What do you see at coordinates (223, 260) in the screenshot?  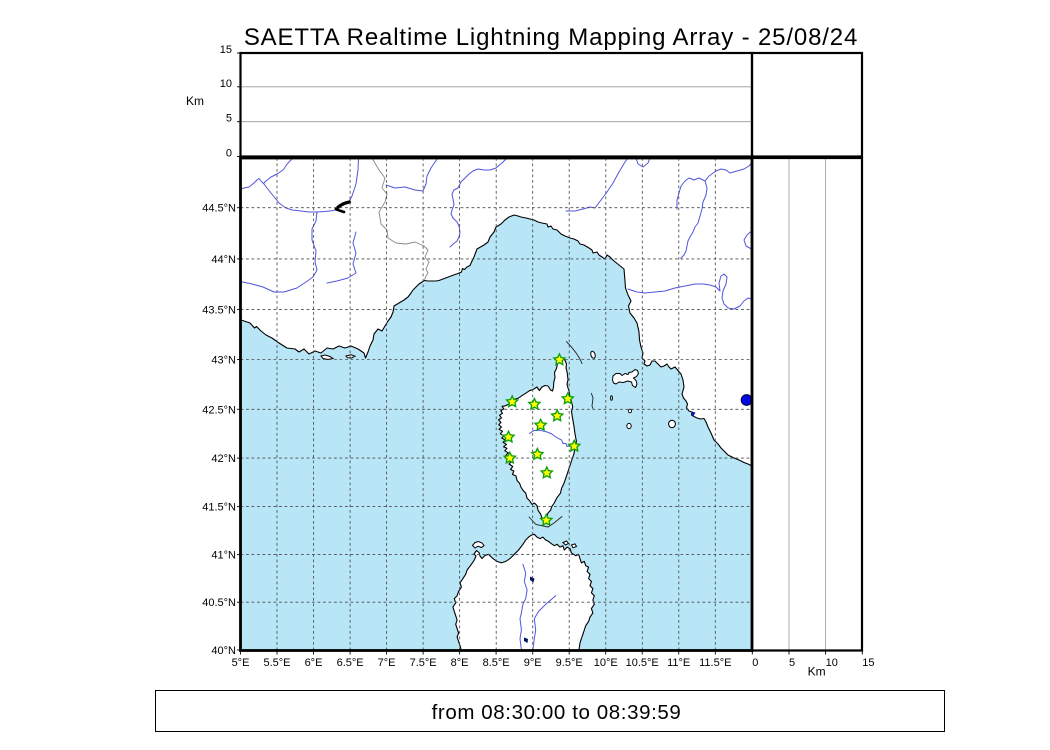 I see `svg-text: 44°N` at bounding box center [223, 260].